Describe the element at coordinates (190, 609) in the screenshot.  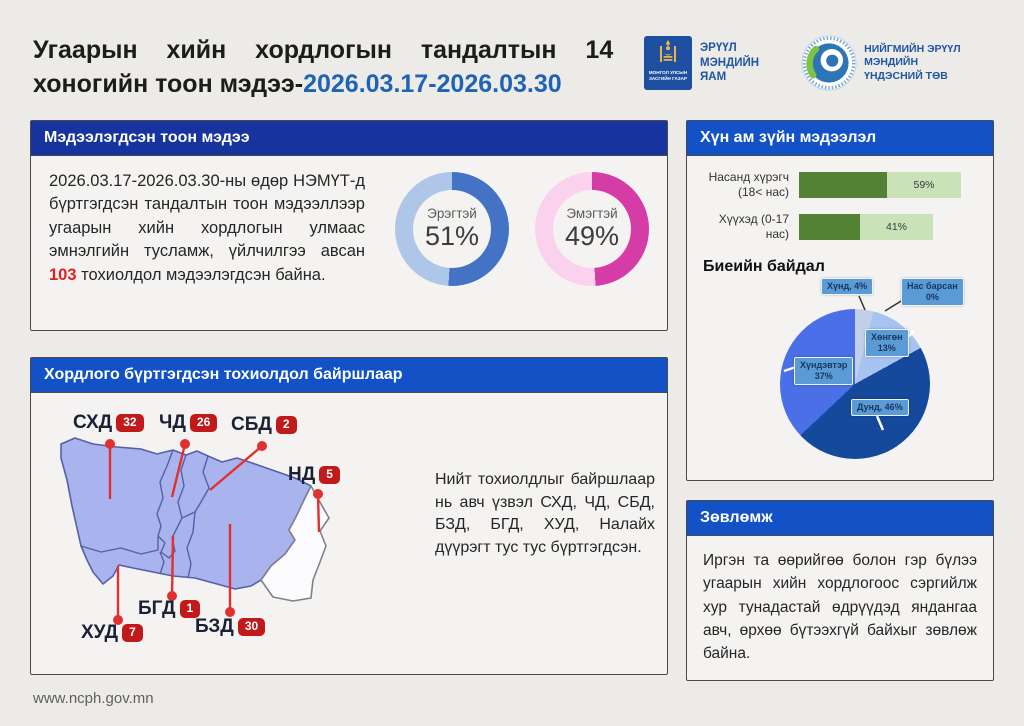
I see `district-count-badge: 1` at that location.